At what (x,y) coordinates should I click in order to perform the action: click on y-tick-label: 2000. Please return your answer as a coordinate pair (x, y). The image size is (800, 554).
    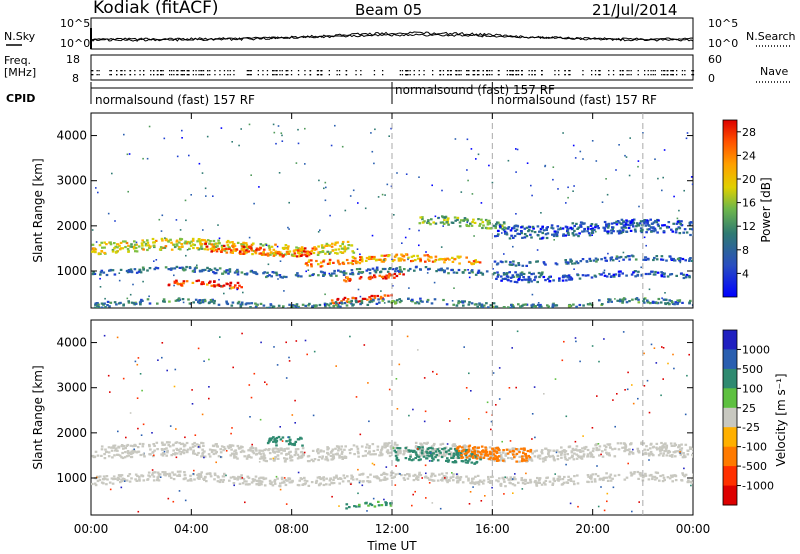
    Looking at the image, I should click on (71, 433).